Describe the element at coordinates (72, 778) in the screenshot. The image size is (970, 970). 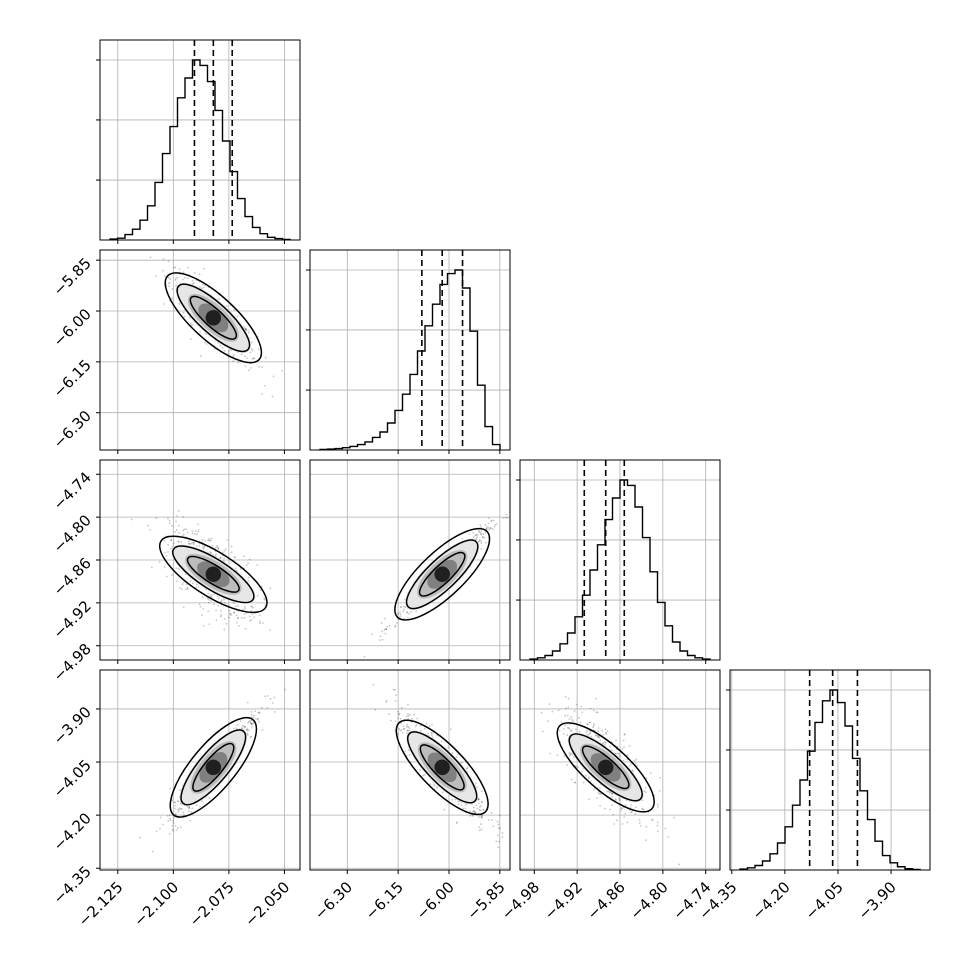
I see `y-tick-label: −4.05` at that location.